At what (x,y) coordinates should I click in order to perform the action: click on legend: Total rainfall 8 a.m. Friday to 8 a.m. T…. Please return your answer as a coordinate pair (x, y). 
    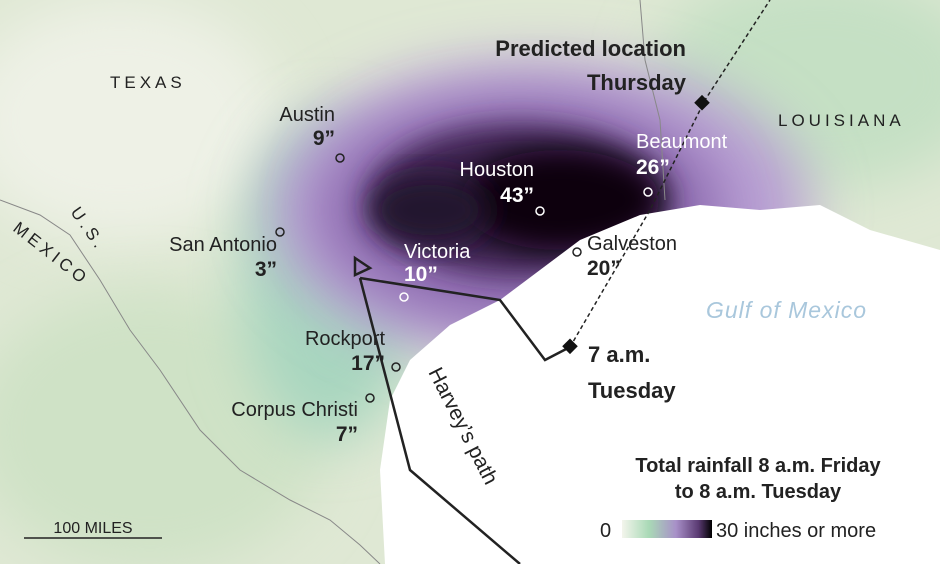
    Looking at the image, I should click on (761, 497).